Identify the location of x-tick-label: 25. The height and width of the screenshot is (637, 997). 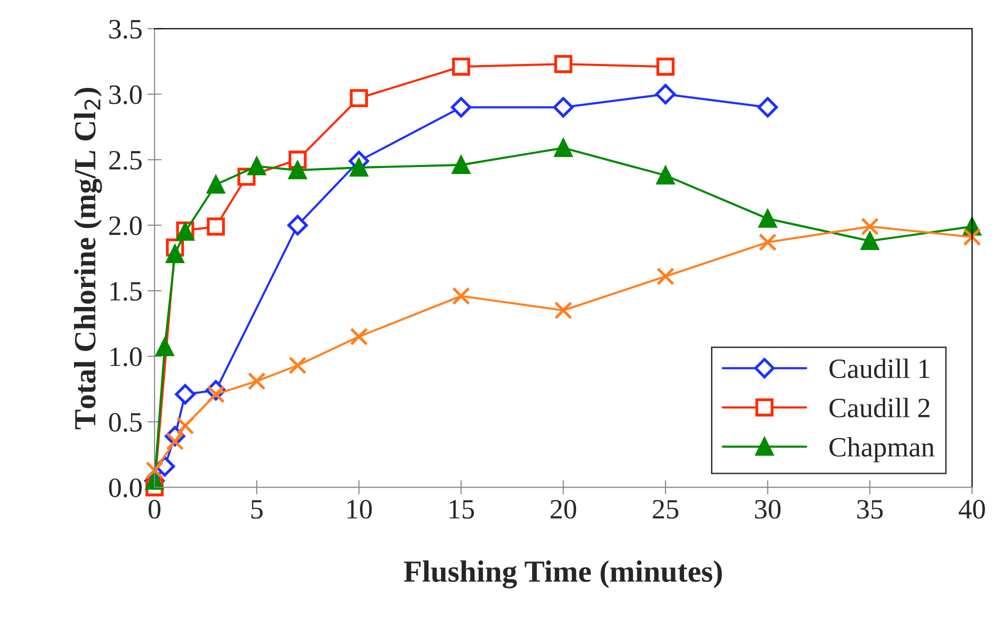
(665, 509).